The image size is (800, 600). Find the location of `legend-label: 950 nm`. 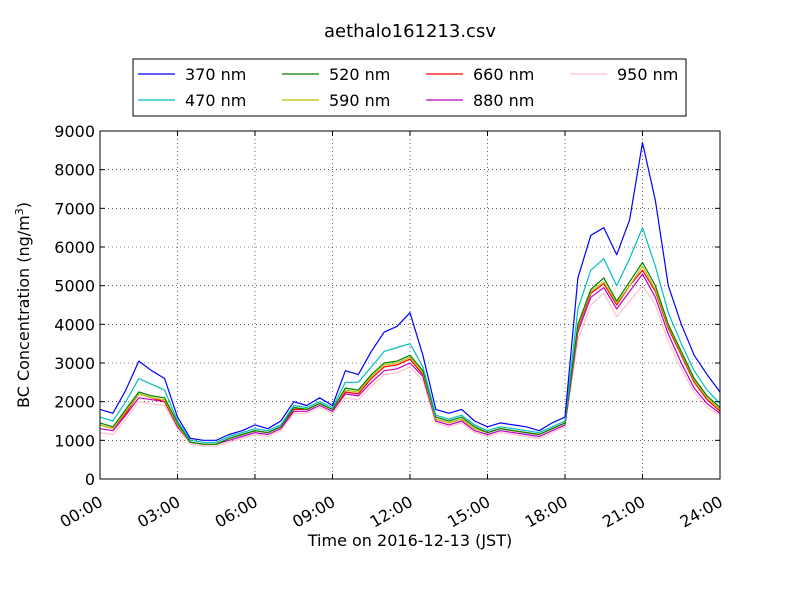

legend-label: 950 nm is located at coordinates (647, 74).